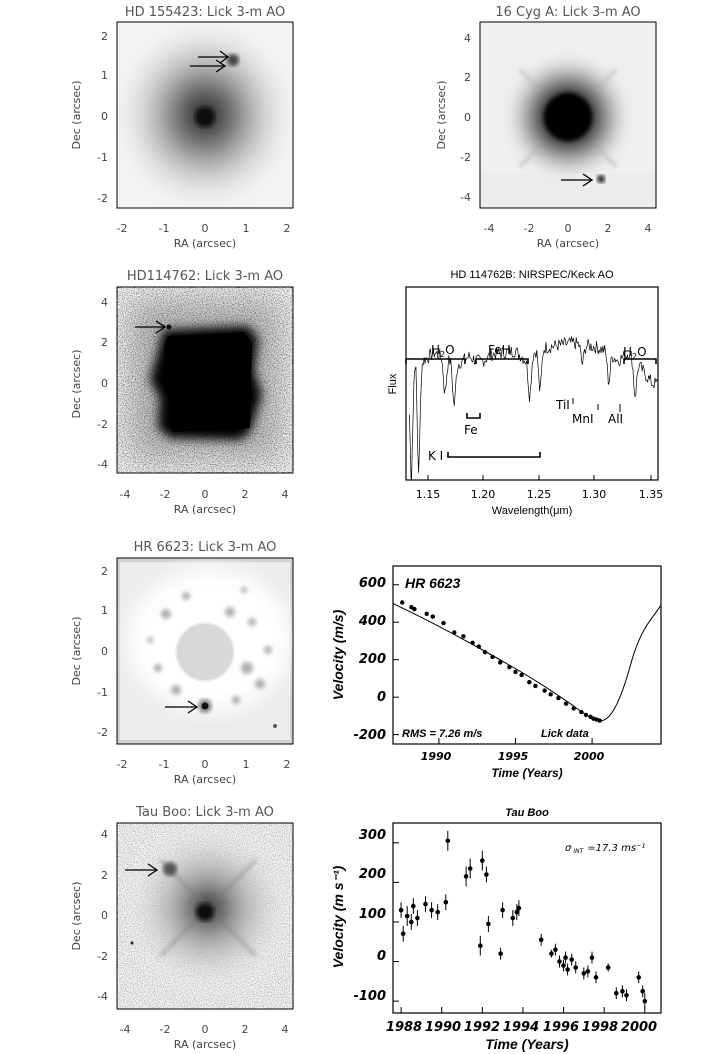  I want to click on svg-text: -100, so click(369, 996).